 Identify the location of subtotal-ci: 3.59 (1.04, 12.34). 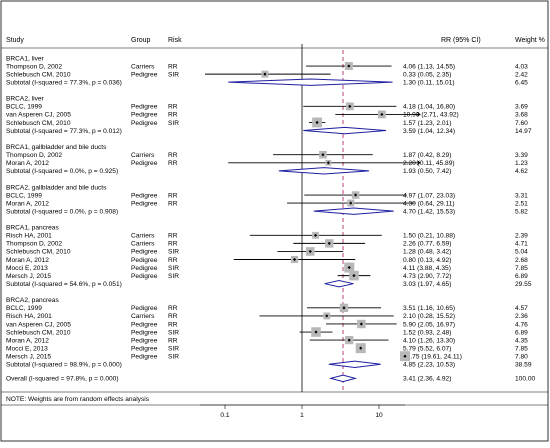
(429, 131).